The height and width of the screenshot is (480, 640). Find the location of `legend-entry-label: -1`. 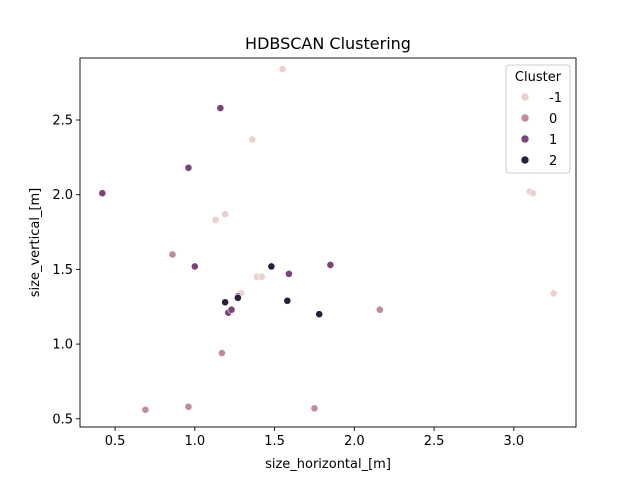

legend-entry-label: -1 is located at coordinates (555, 98).